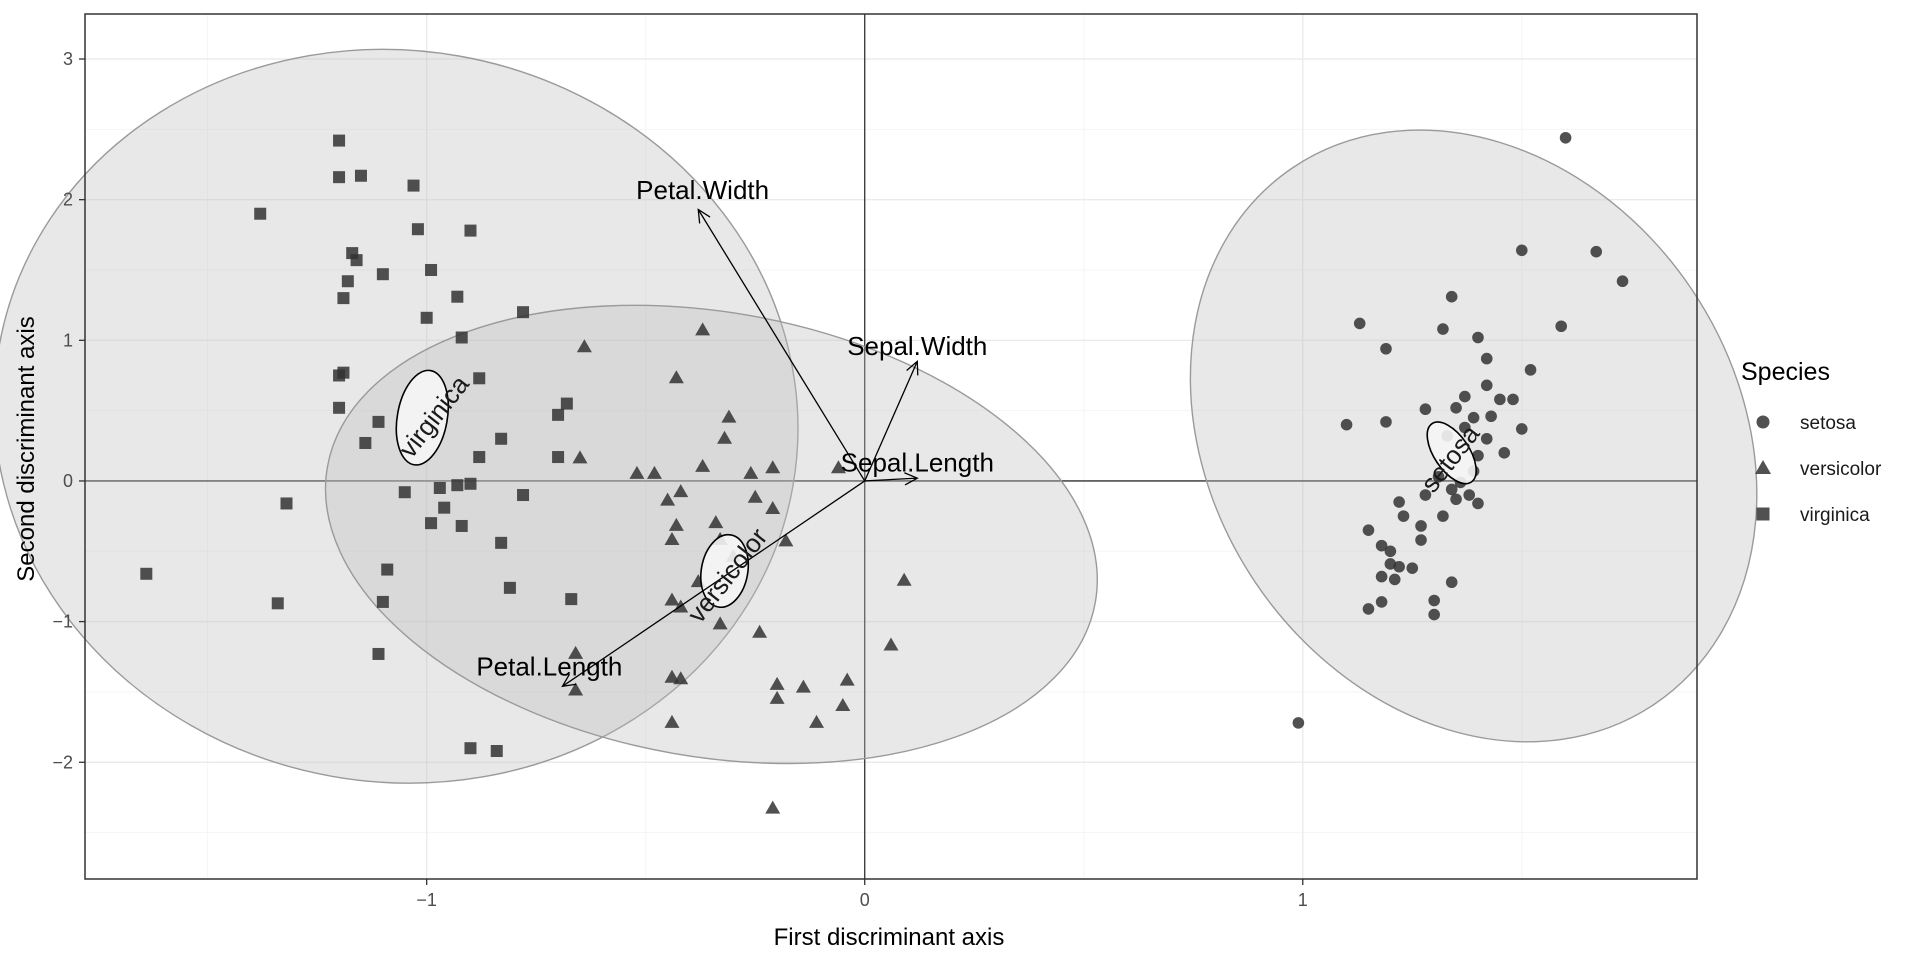 The width and height of the screenshot is (1920, 960). Describe the element at coordinates (26, 448) in the screenshot. I see `y-axis-title: Second discriminant axis` at that location.